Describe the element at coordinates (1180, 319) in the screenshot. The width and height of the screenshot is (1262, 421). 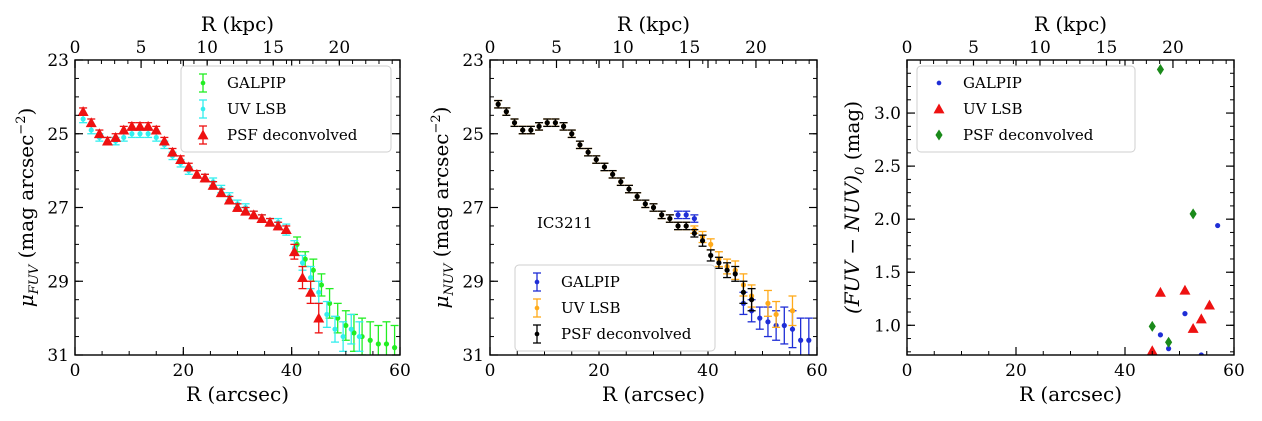
I see `series-uv-lsb` at that location.